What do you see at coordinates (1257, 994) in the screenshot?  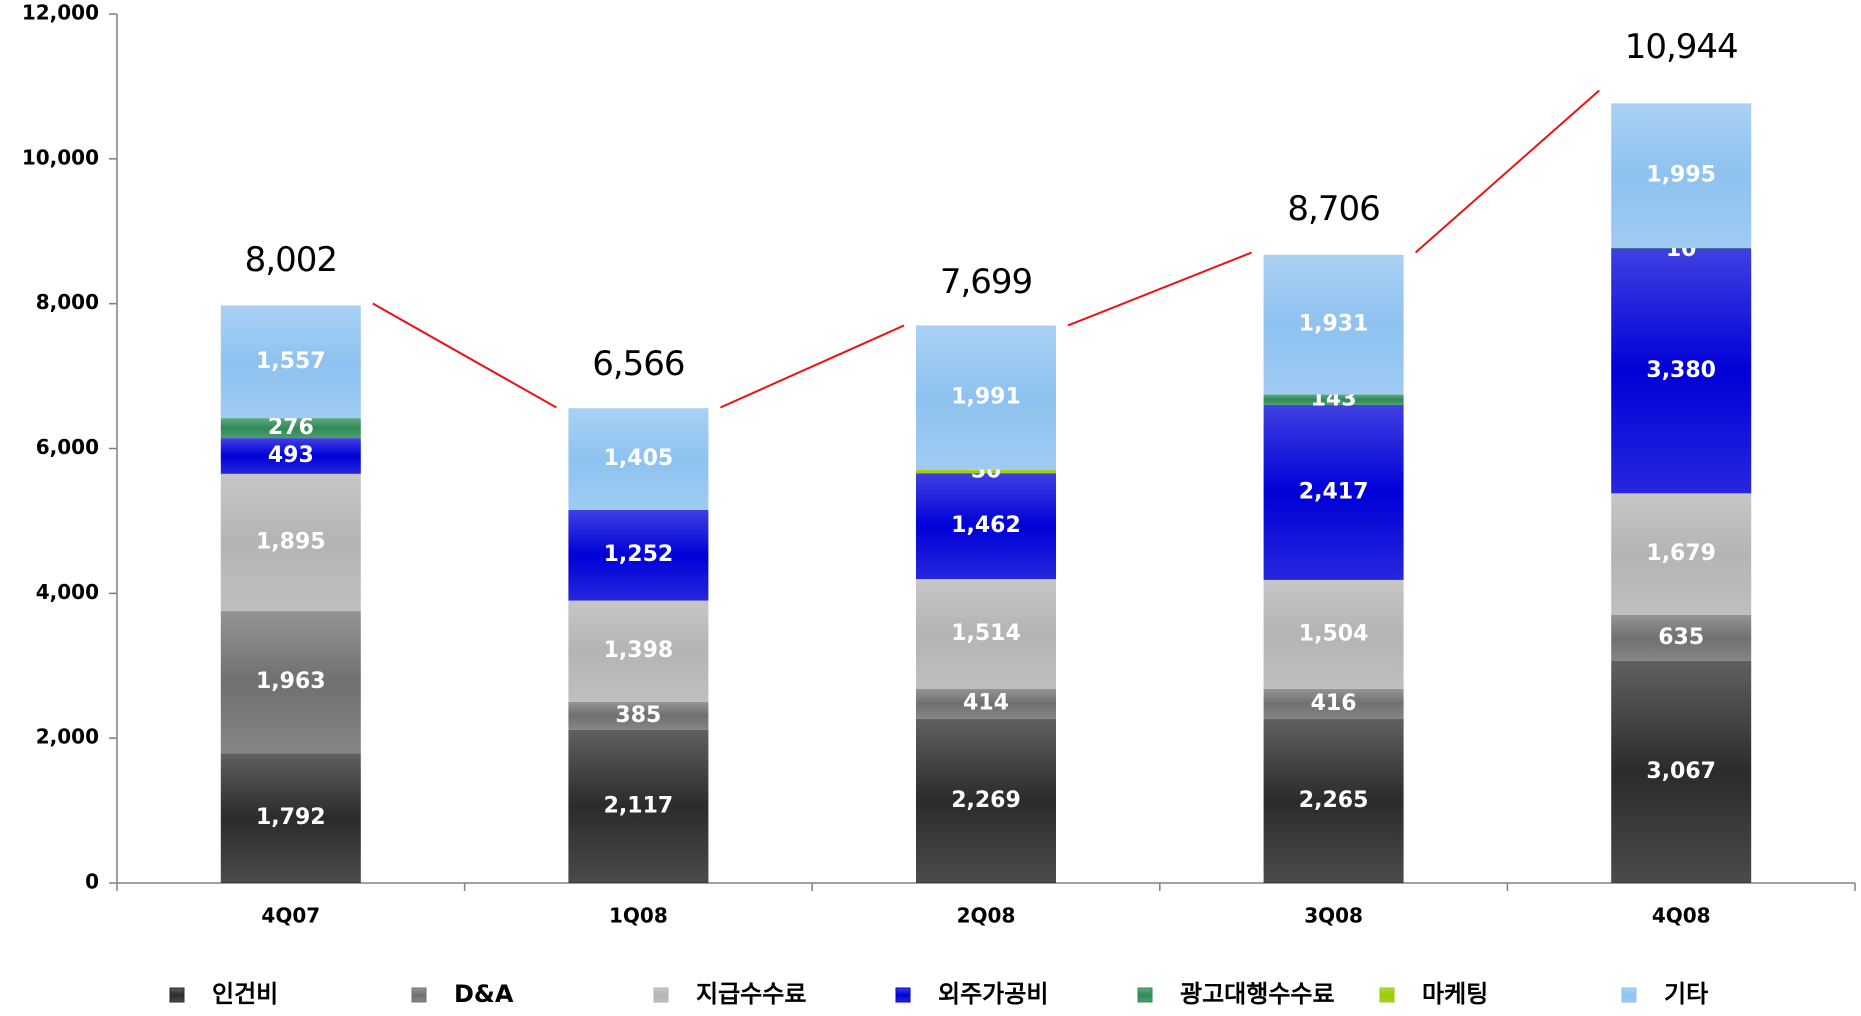 I see `legend-label: 광고대행수수료` at bounding box center [1257, 994].